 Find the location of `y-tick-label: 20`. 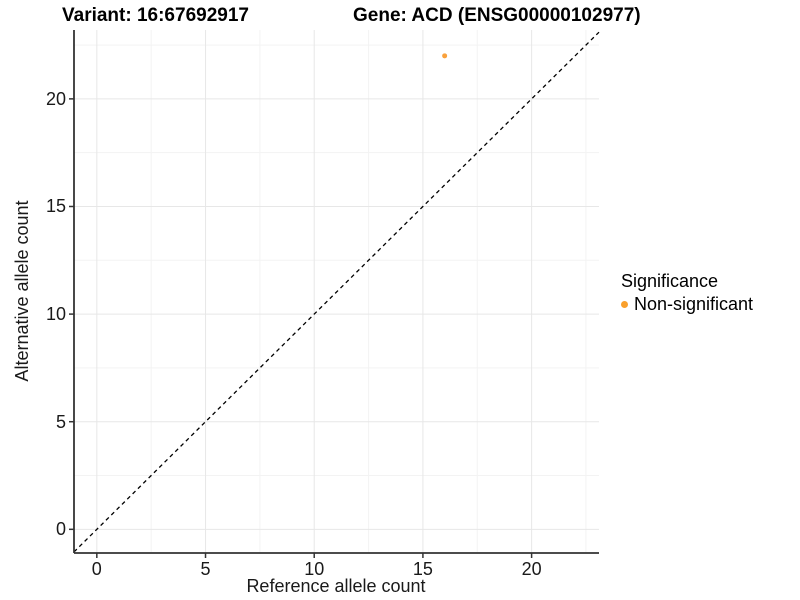

y-tick-label: 20 is located at coordinates (55, 98).